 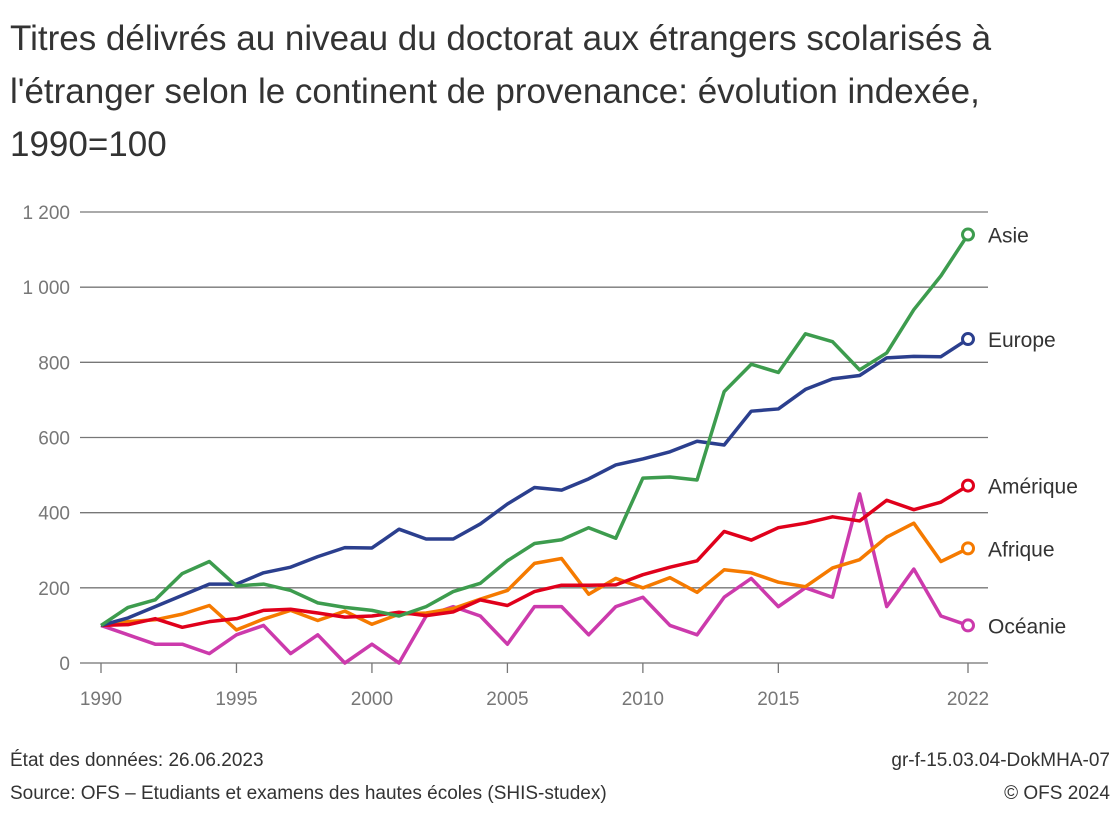 I want to click on x-tick-label: 1990, so click(x=101, y=699).